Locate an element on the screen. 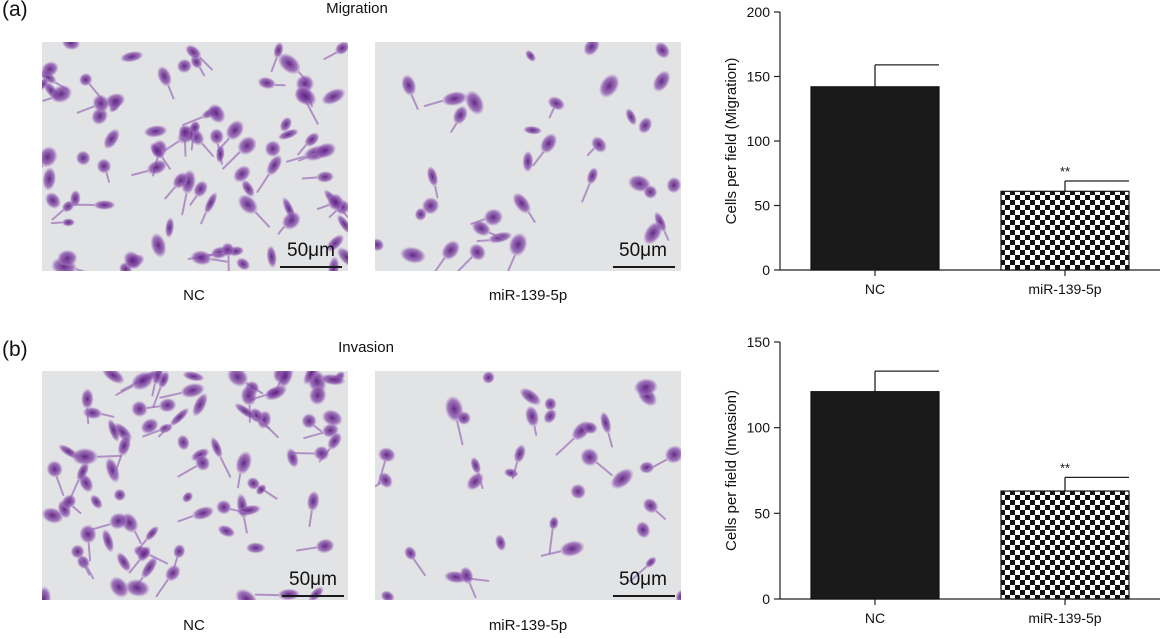 This screenshot has width=1167, height=639. panel-b-title: Invasion is located at coordinates (366, 347).